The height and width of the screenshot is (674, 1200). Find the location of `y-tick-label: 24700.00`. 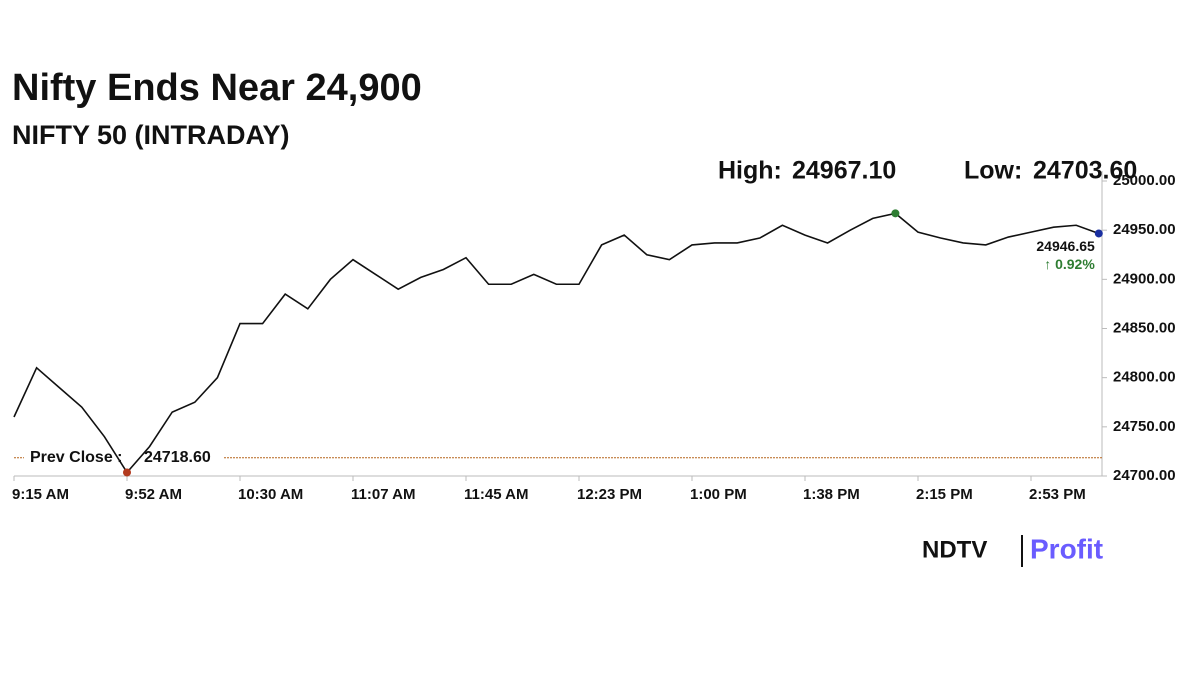

y-tick-label: 24700.00 is located at coordinates (1144, 475).